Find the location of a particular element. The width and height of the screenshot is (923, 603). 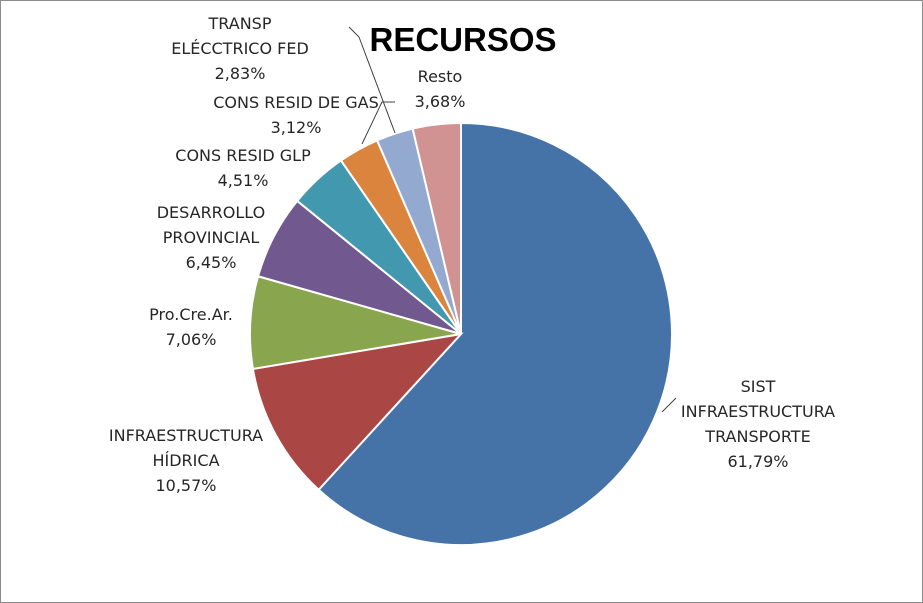

data-label-text: DESARROLLO is located at coordinates (211, 212).